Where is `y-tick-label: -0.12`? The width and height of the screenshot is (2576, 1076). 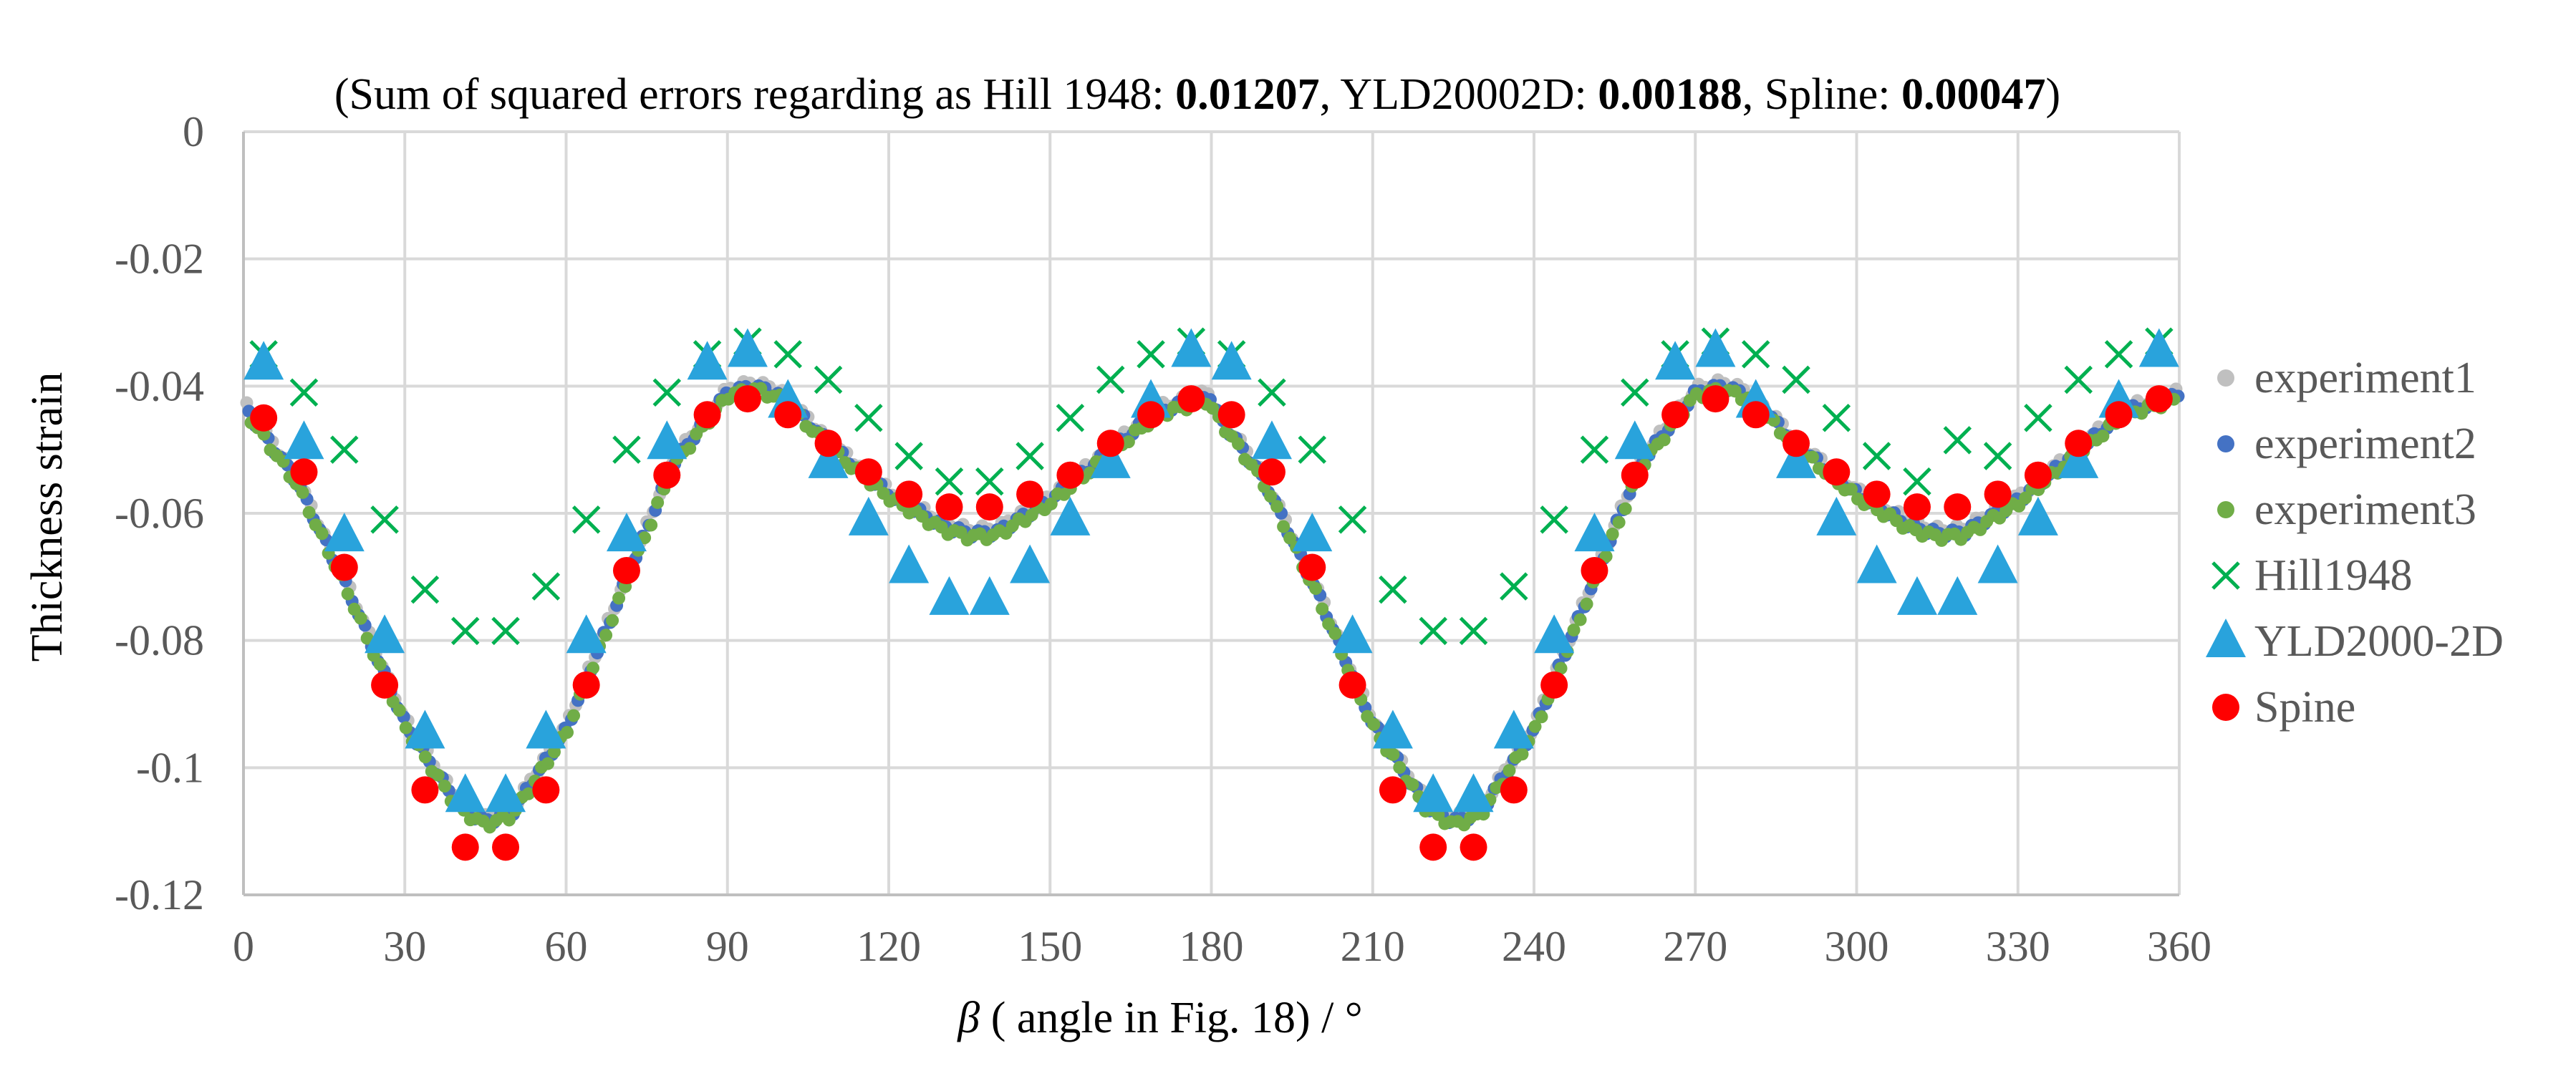 y-tick-label: -0.12 is located at coordinates (159, 895).